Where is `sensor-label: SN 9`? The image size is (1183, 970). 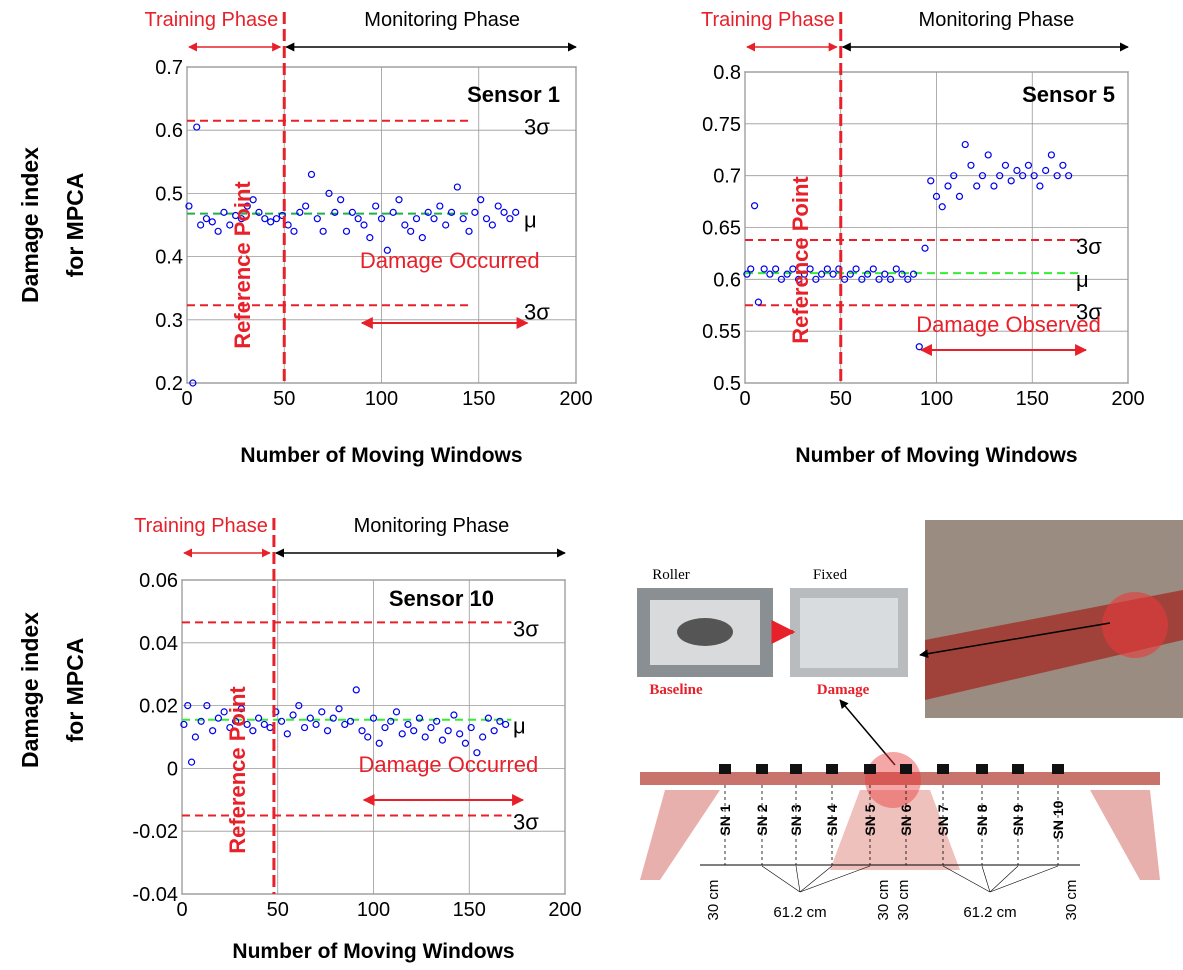
sensor-label: SN 9 is located at coordinates (1018, 819).